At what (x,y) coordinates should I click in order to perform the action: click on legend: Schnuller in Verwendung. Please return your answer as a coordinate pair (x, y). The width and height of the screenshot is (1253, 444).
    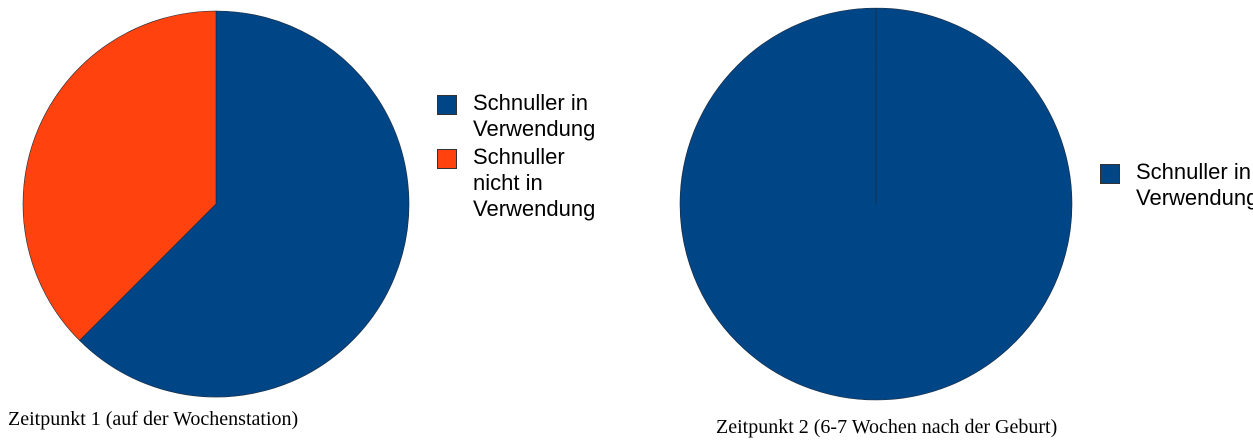
    Looking at the image, I should click on (1176, 186).